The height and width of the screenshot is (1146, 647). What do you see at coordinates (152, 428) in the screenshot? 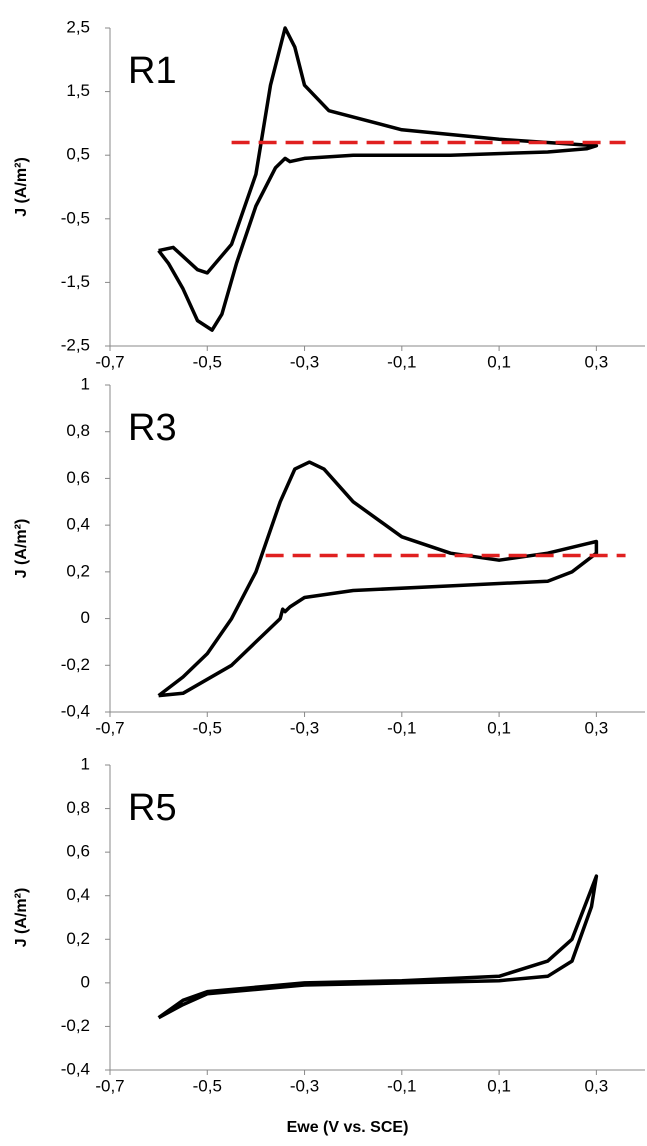
I see `panel-label: R3` at bounding box center [152, 428].